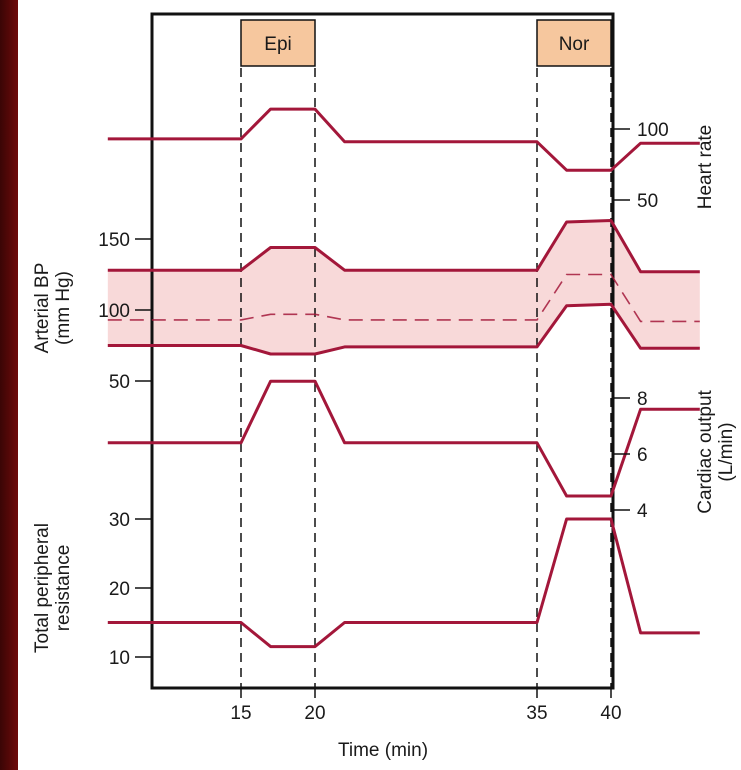  Describe the element at coordinates (726, 451) in the screenshot. I see `cardiac-output-axis-title-line: (L/min)` at that location.